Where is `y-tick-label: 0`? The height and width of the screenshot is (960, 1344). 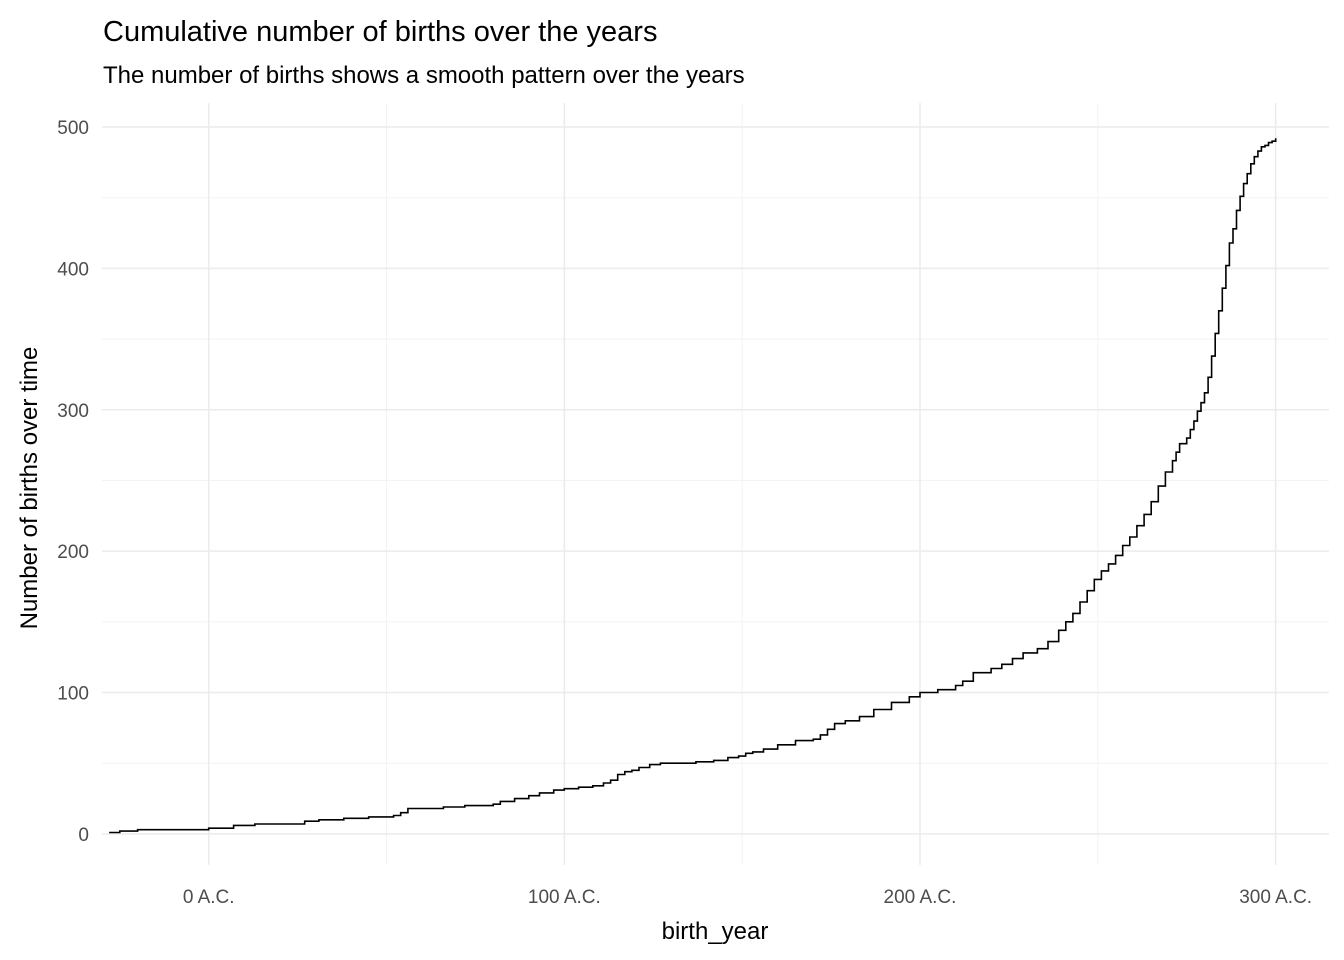 y-tick-label: 0 is located at coordinates (83, 835).